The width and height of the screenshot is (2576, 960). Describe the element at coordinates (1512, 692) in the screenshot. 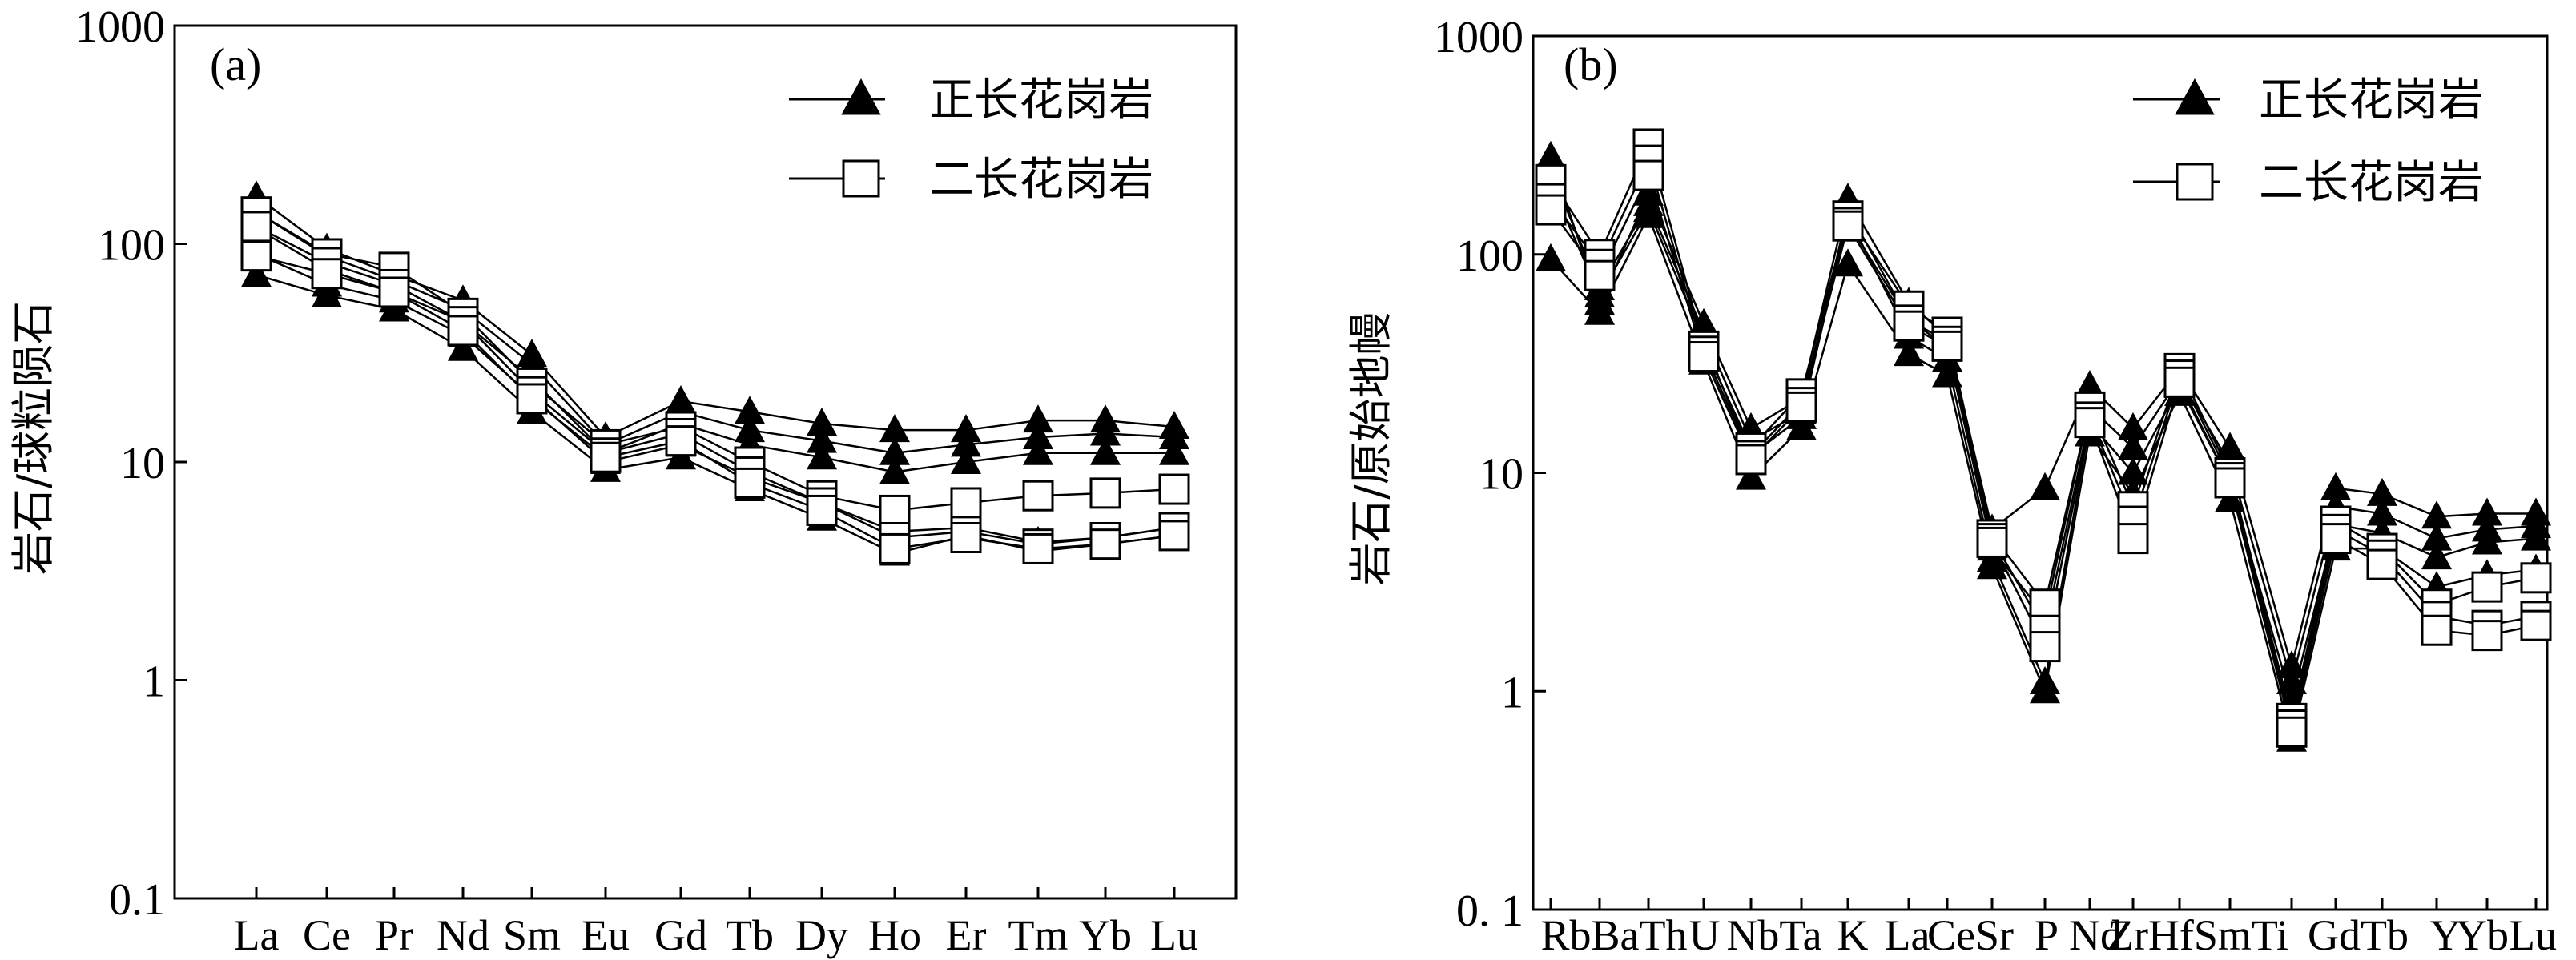

I see `y-tick-label: 1` at that location.